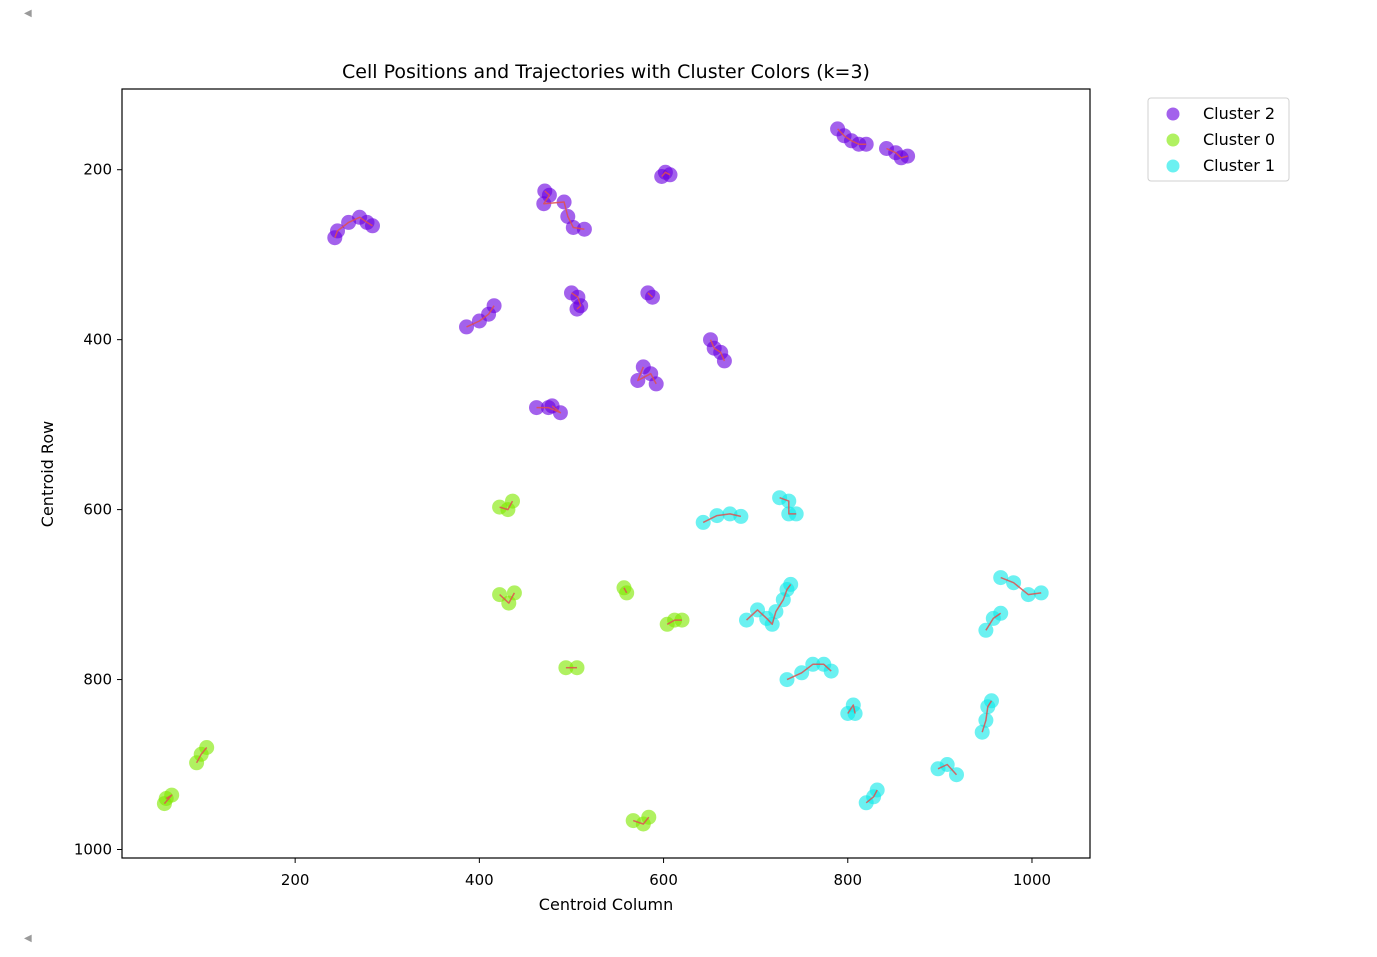 The height and width of the screenshot is (957, 1377). What do you see at coordinates (663, 880) in the screenshot?
I see `x-tick-label-600: 600` at bounding box center [663, 880].